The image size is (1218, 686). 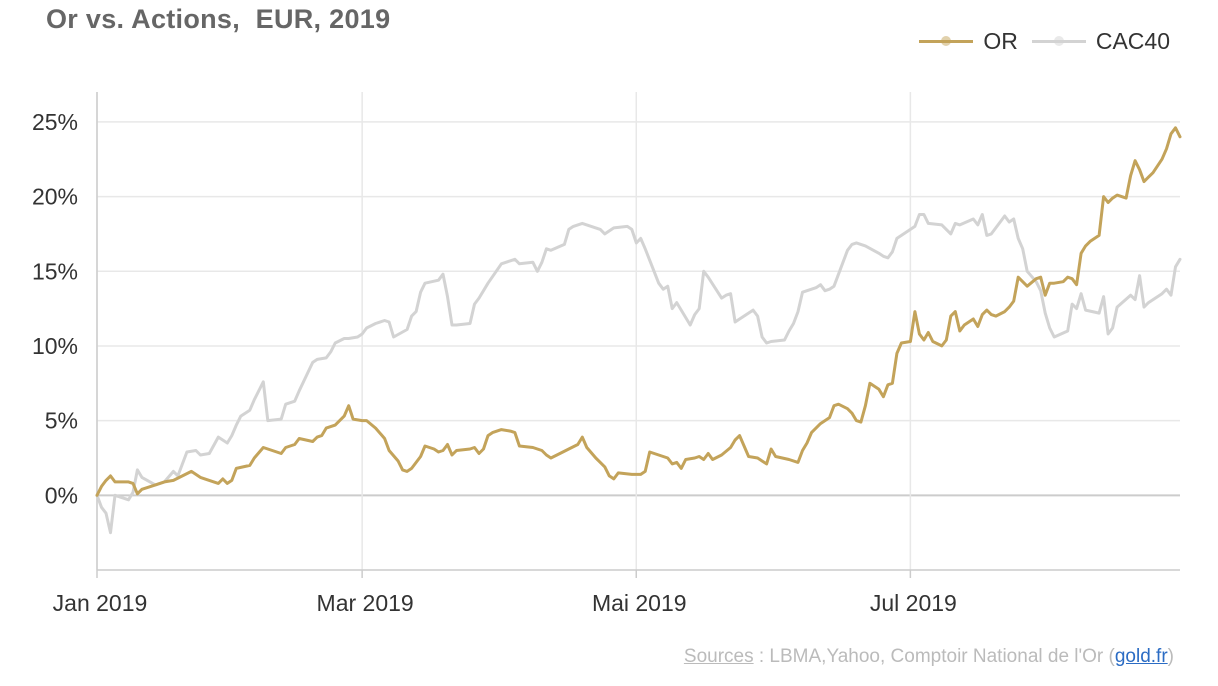 I want to click on legend-item-cac40: CAC40, so click(x=1100, y=41).